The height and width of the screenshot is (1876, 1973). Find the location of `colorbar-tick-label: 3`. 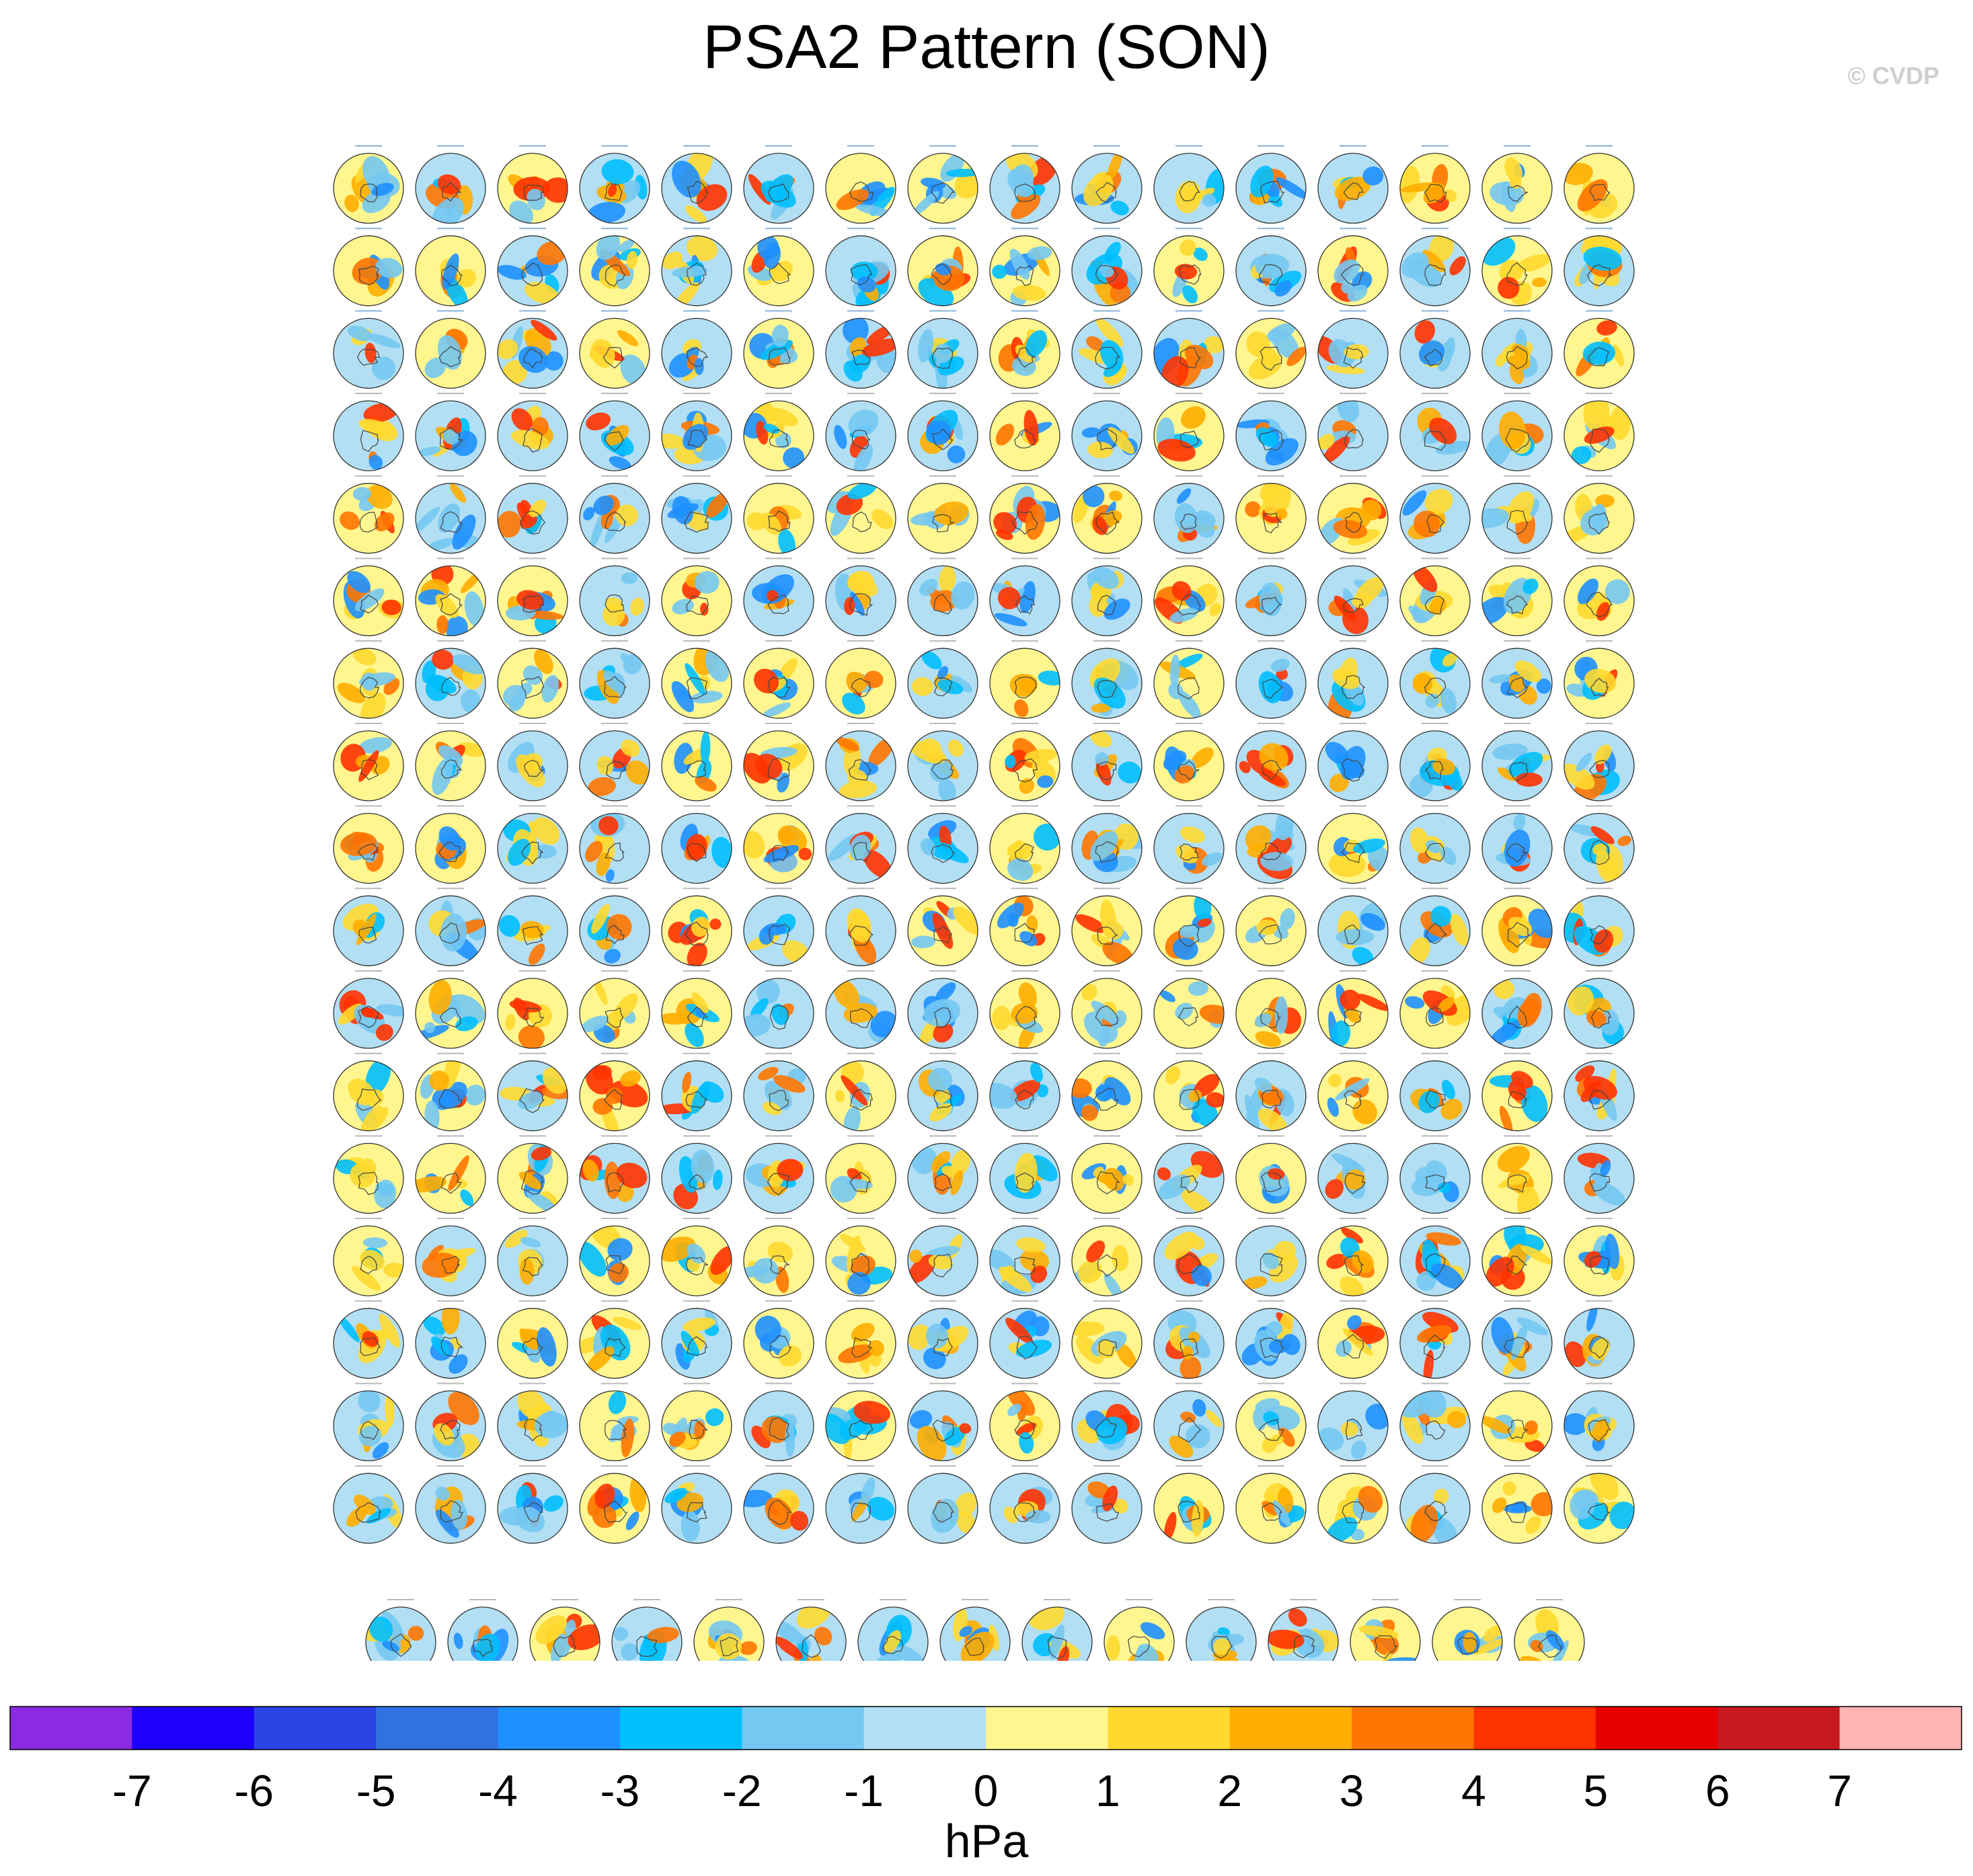

colorbar-tick-label: 3 is located at coordinates (1352, 1790).